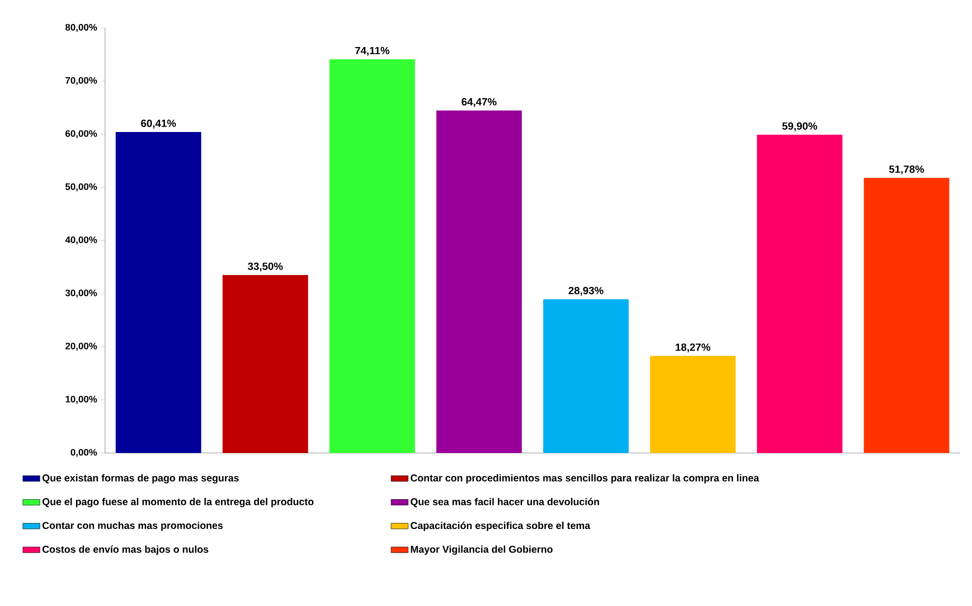 This screenshot has height=606, width=972. What do you see at coordinates (81, 346) in the screenshot?
I see `y-tick-label: 20,00%` at bounding box center [81, 346].